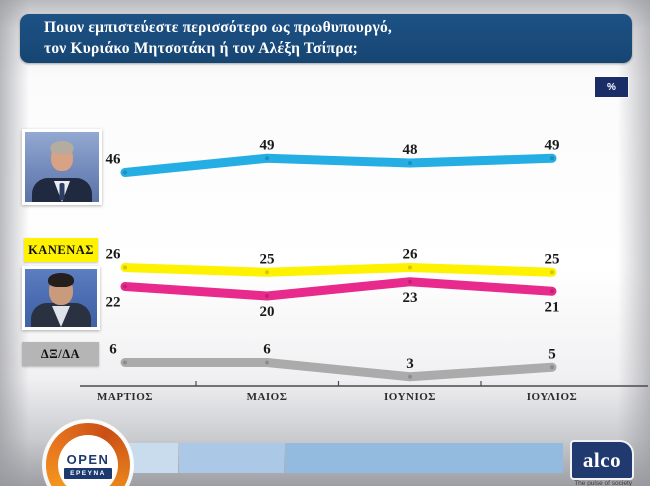  Describe the element at coordinates (62, 191) in the screenshot. I see `portrait-tie` at that location.